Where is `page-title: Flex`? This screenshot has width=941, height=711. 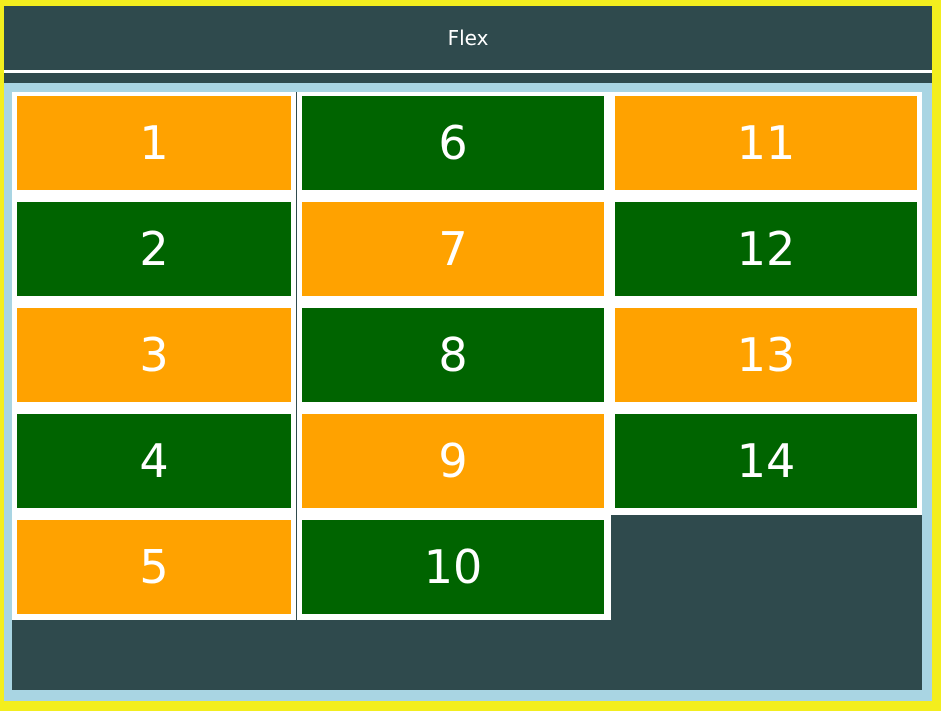 page-title: Flex is located at coordinates (468, 38).